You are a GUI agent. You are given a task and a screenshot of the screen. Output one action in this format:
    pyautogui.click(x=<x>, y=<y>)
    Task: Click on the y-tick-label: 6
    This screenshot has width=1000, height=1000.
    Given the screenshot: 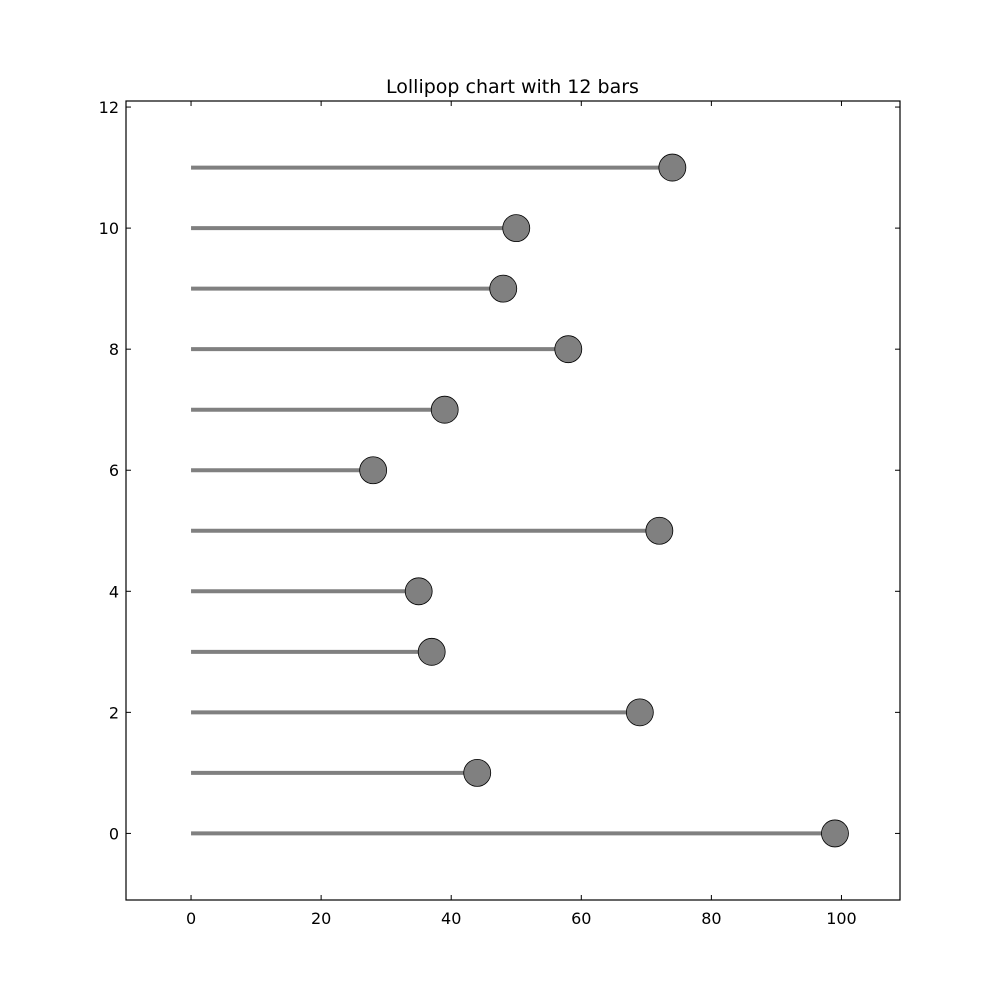 What is the action you would take?
    pyautogui.click(x=114, y=470)
    